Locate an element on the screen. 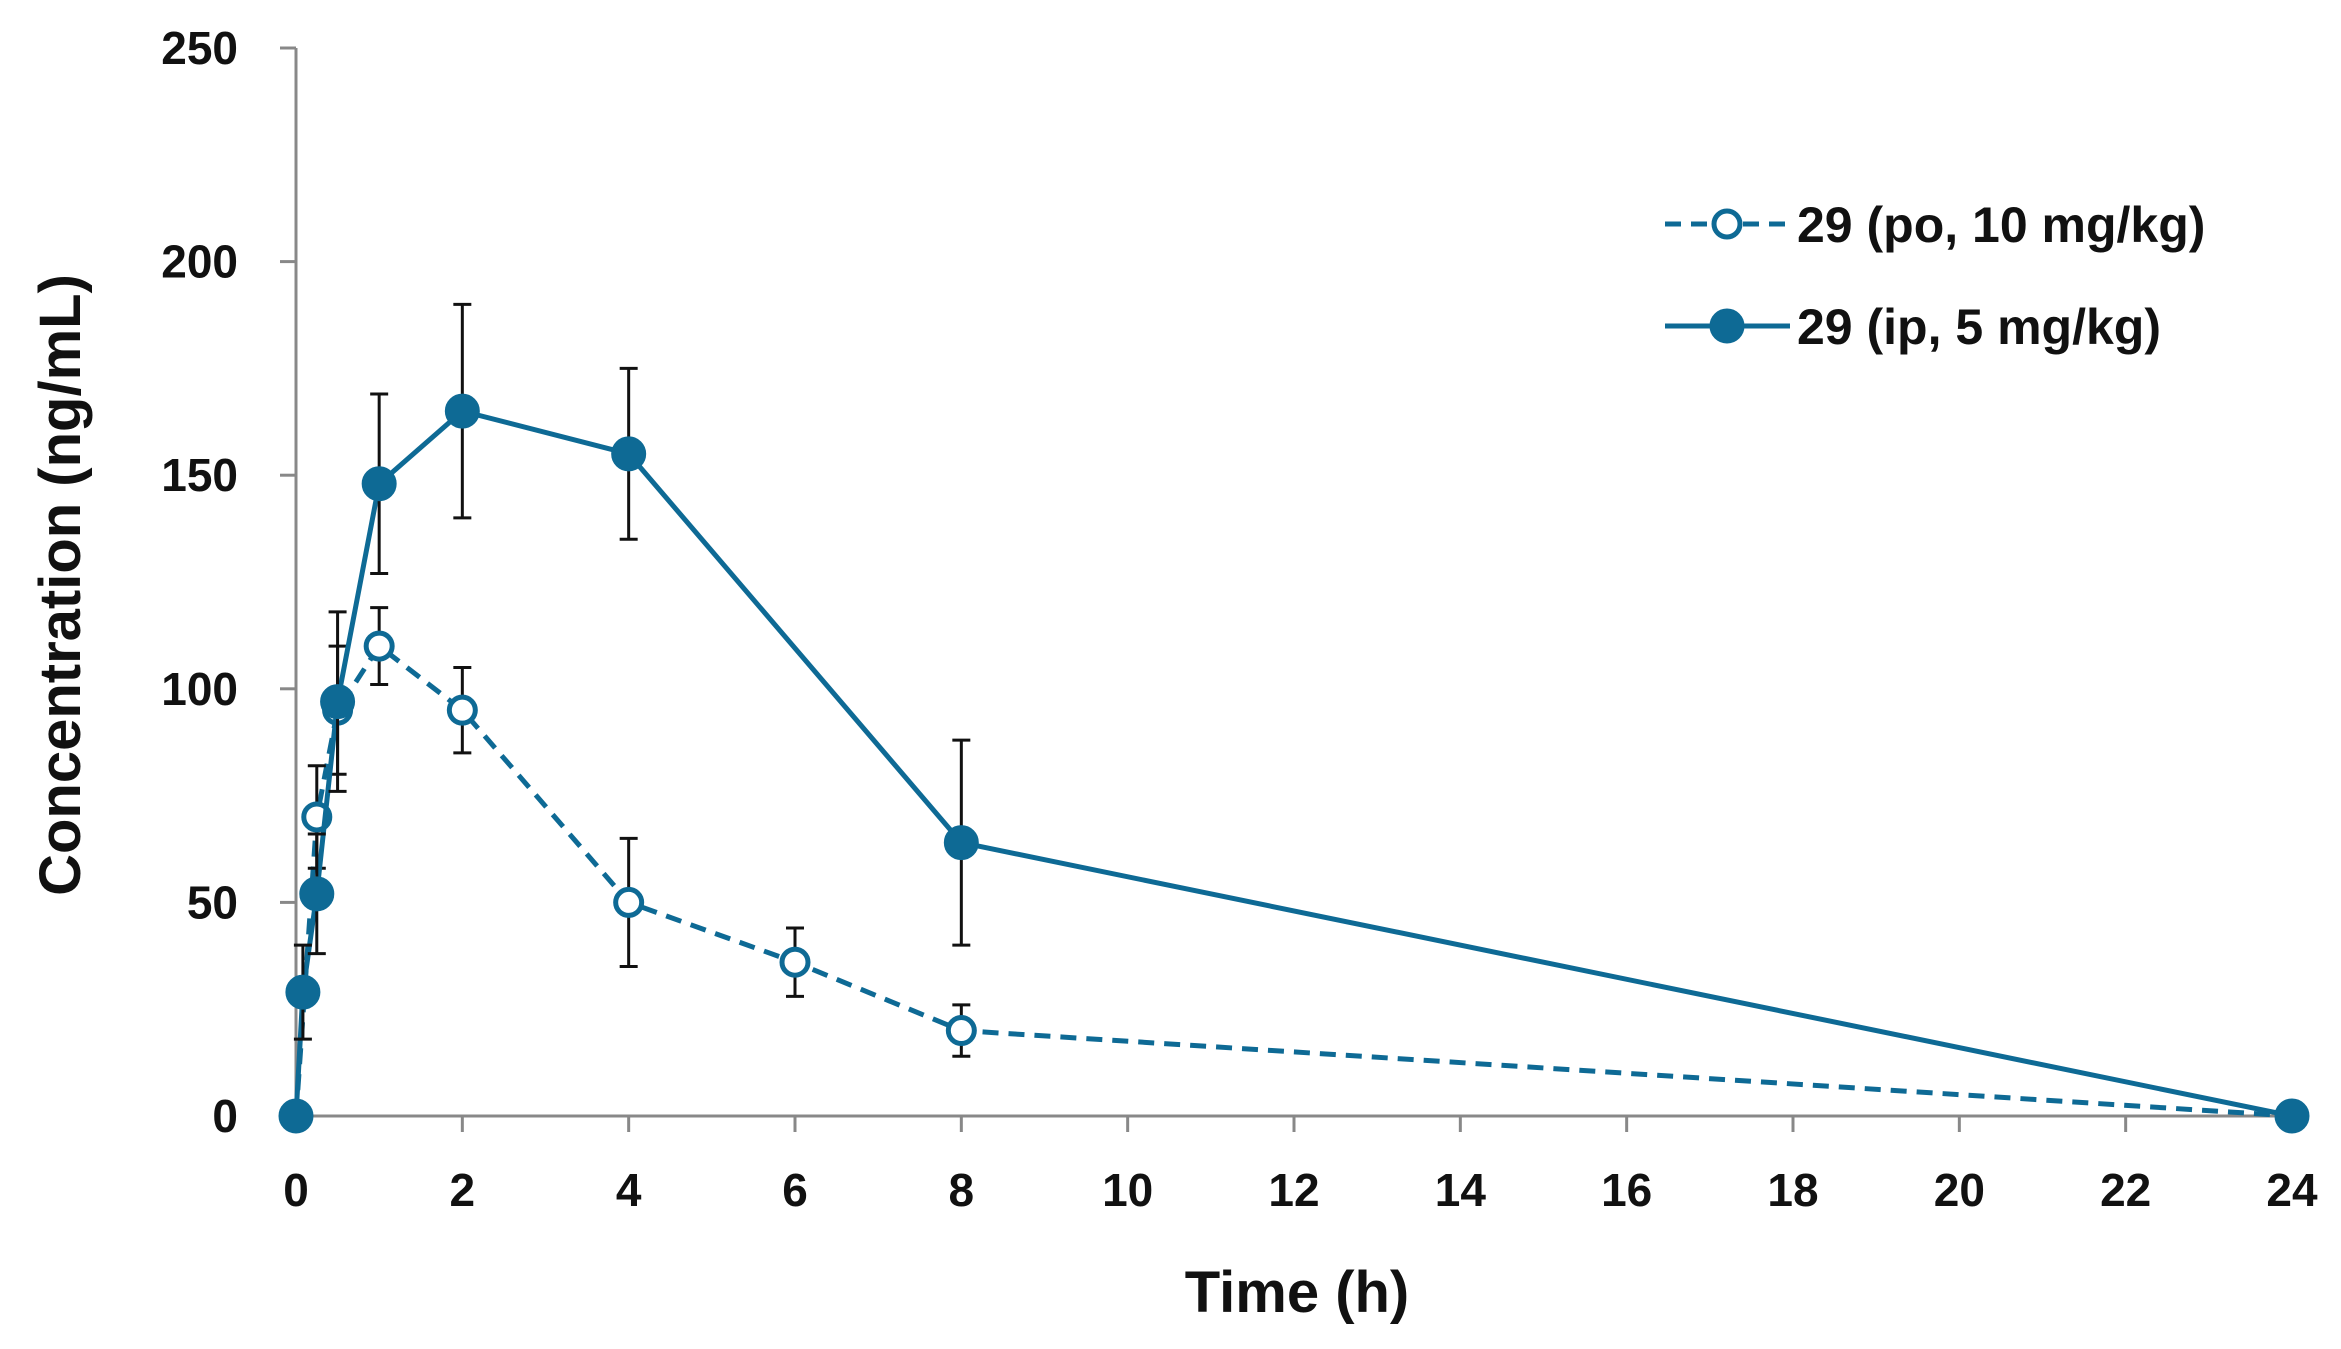 Image resolution: width=2341 pixels, height=1349 pixels. legend-marker-ip is located at coordinates (1727, 326).